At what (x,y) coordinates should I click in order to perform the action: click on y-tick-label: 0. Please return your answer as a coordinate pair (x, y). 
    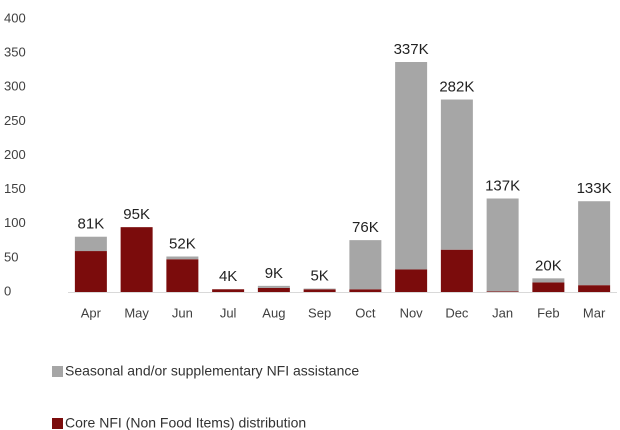
    Looking at the image, I should click on (7, 290).